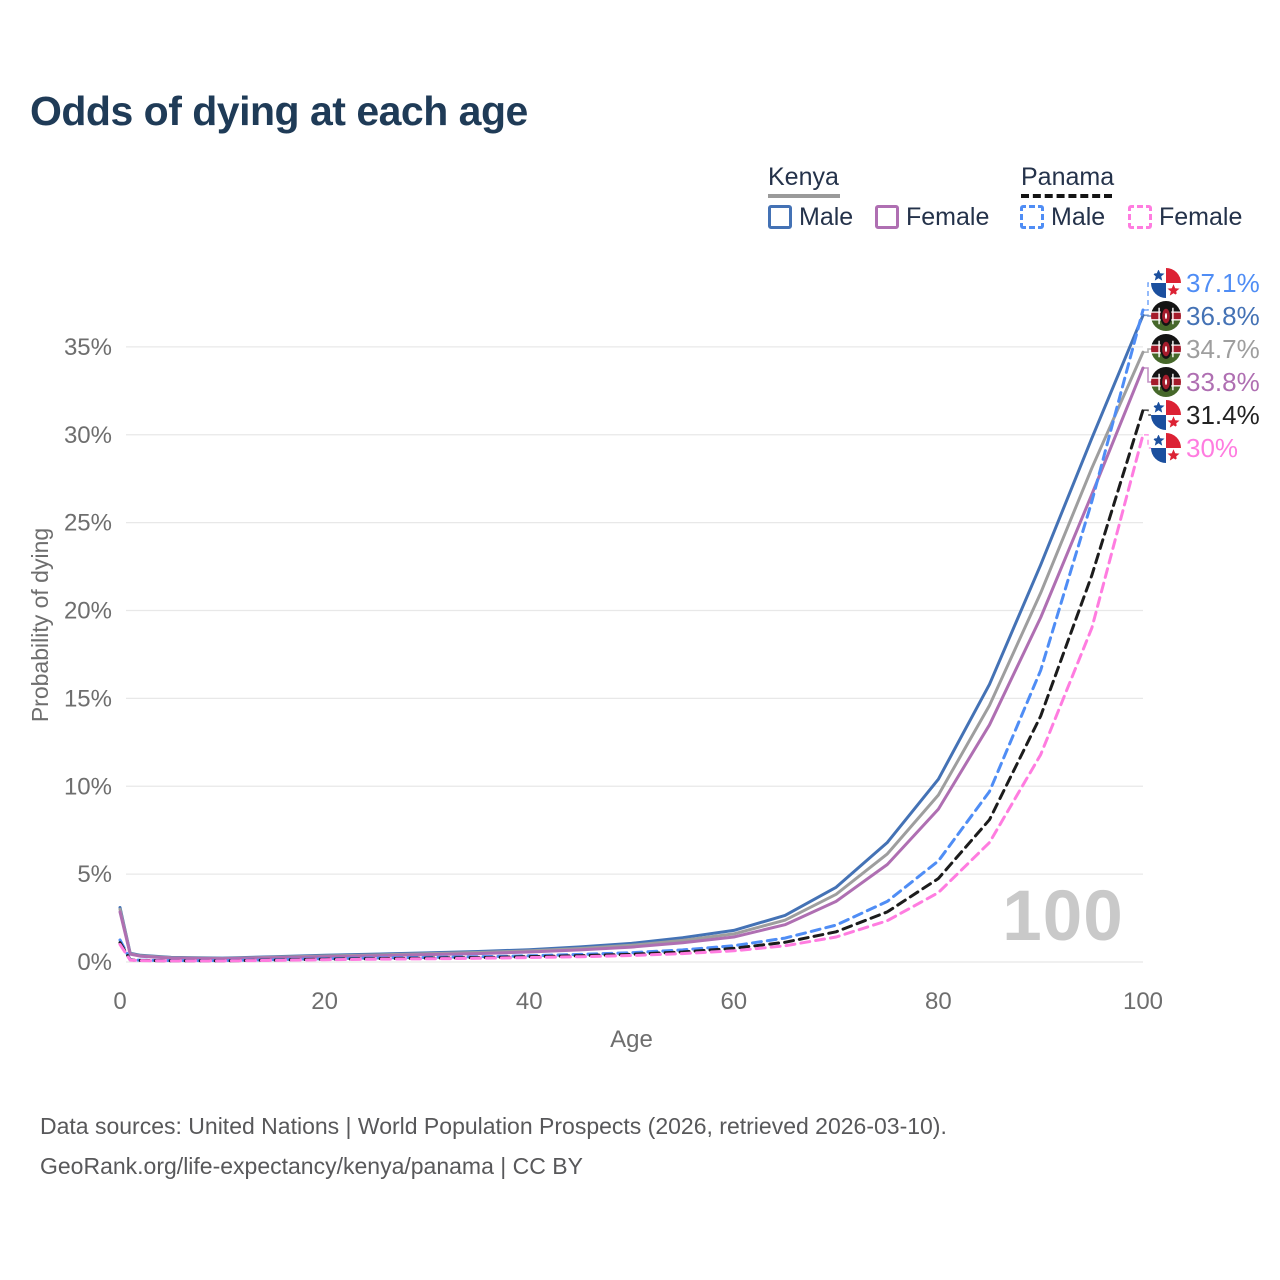 Image resolution: width=1280 pixels, height=1280 pixels. I want to click on legend-kenya-male-swatch, so click(780, 217).